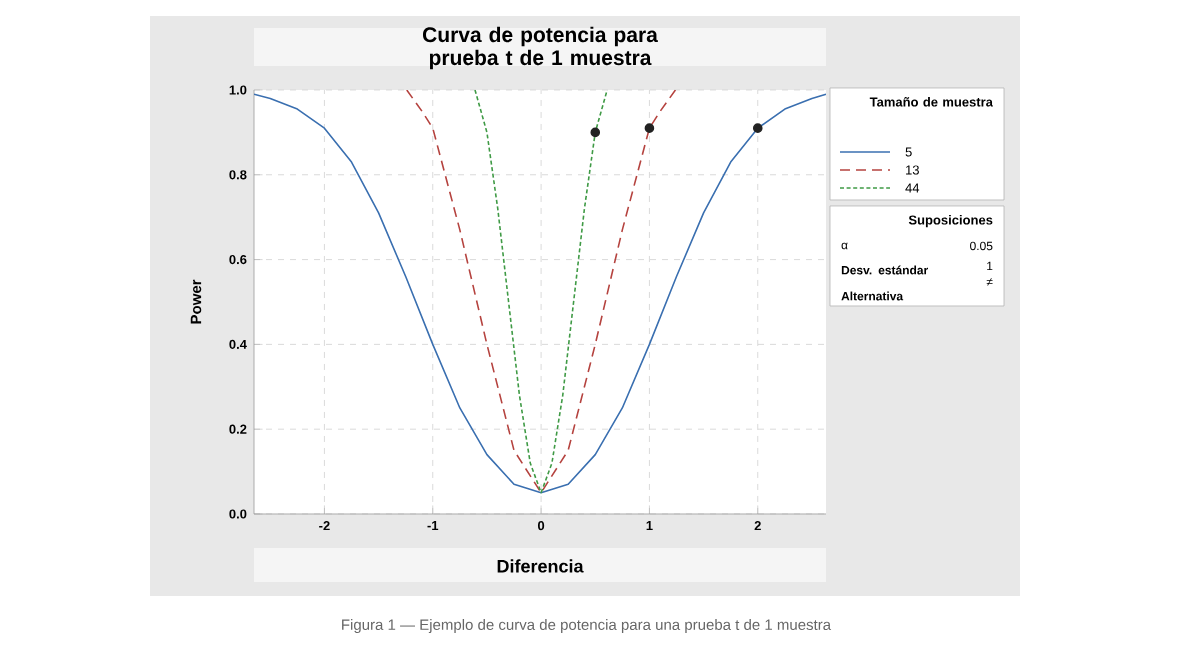 The width and height of the screenshot is (1200, 656). I want to click on x-axis-title: Diferencia, so click(540, 566).